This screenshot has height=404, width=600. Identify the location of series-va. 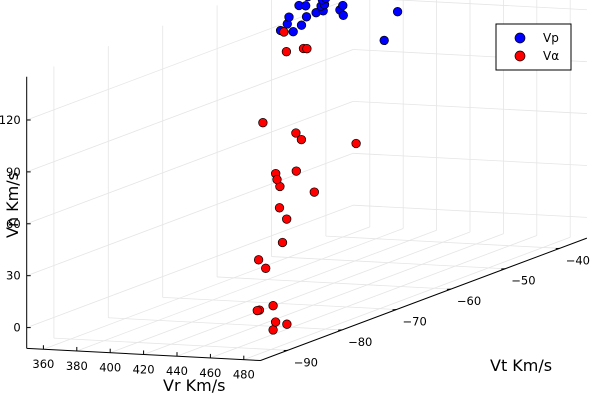
(306, 181).